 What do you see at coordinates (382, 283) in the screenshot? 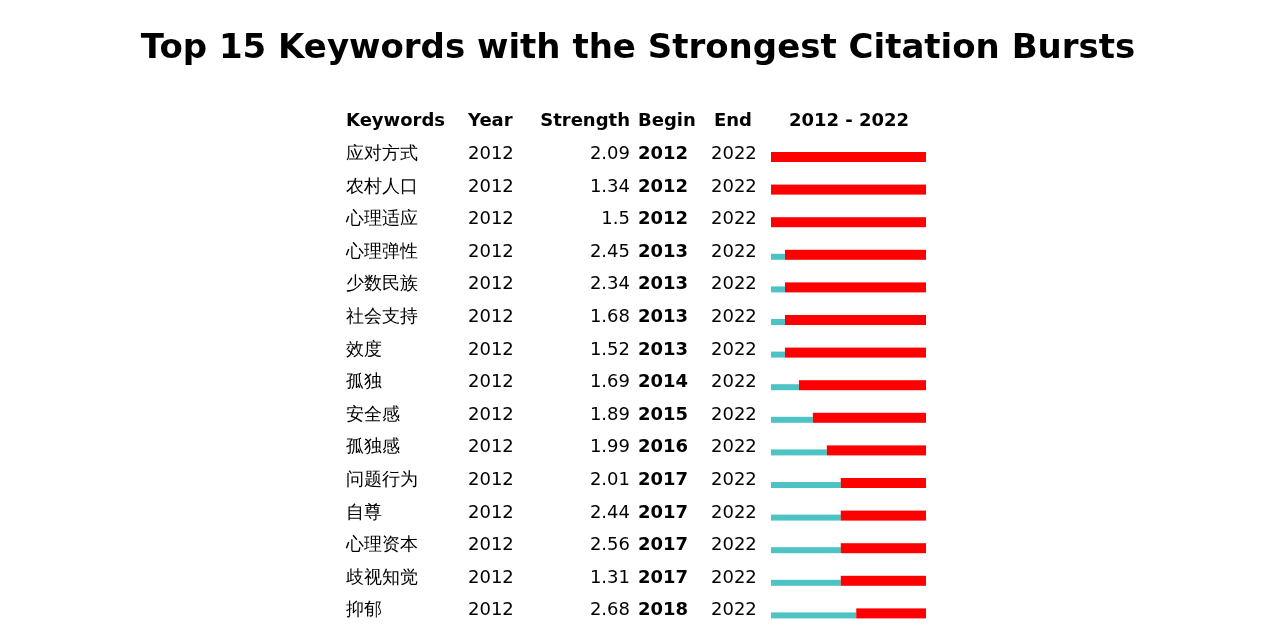
I see `y-tick-label: 少数民族` at bounding box center [382, 283].